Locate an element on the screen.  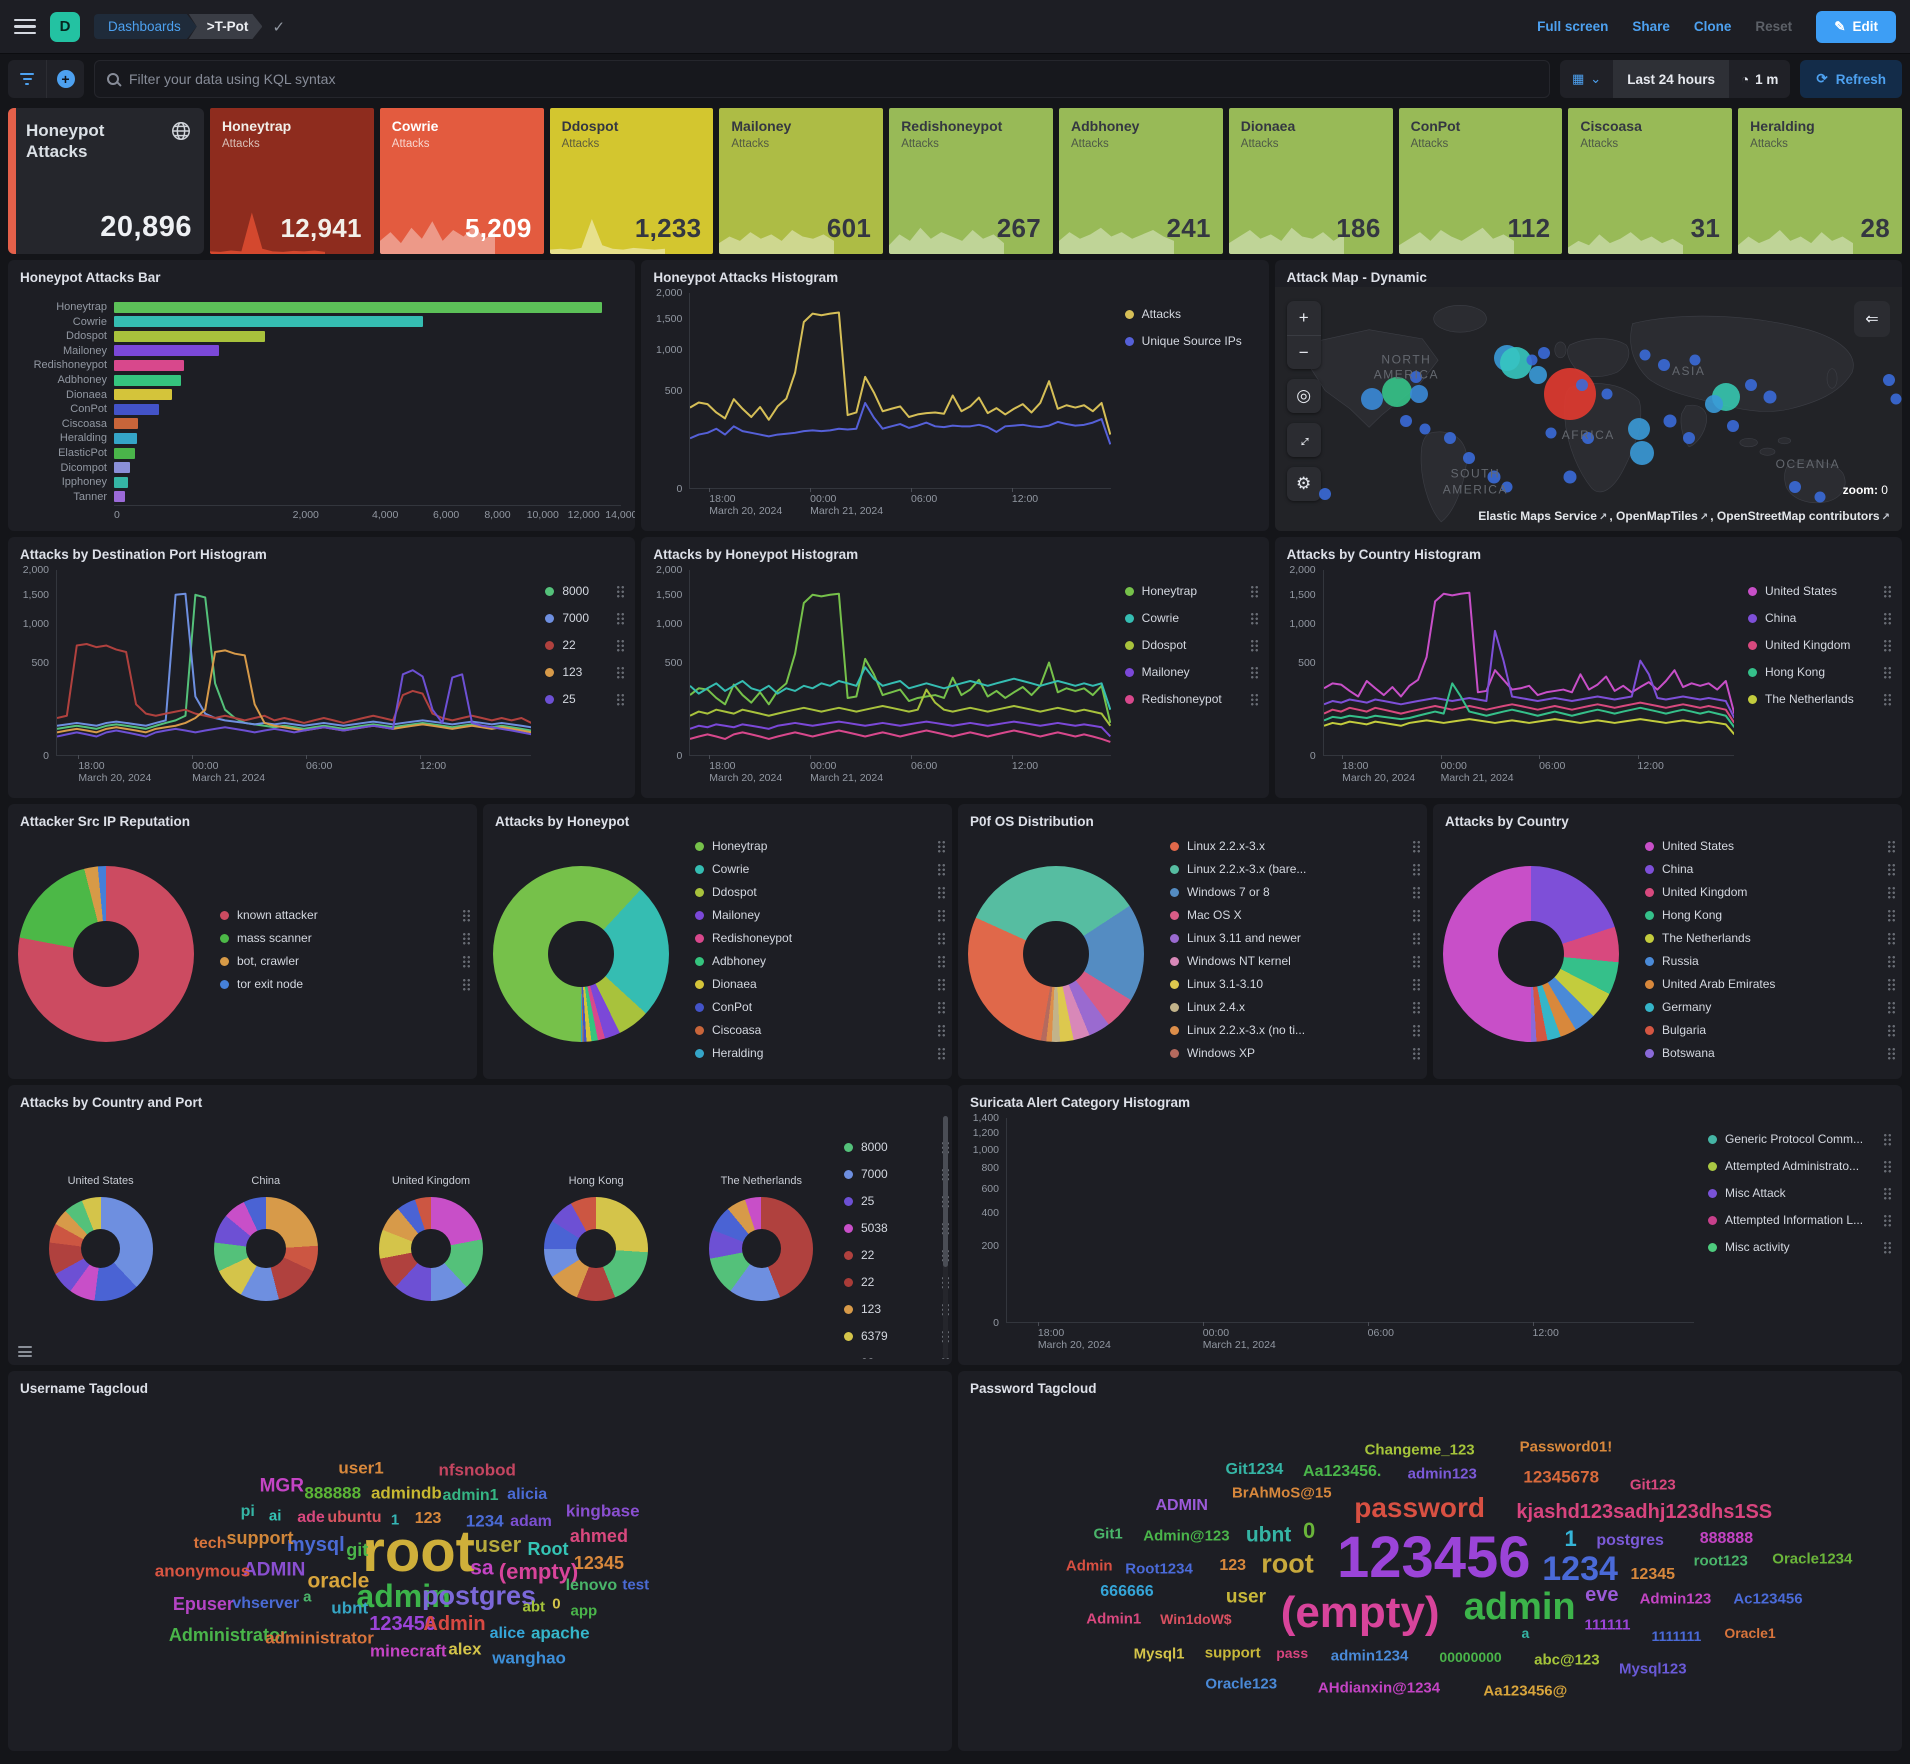
cloud-word: 111111 is located at coordinates (1607, 1625).